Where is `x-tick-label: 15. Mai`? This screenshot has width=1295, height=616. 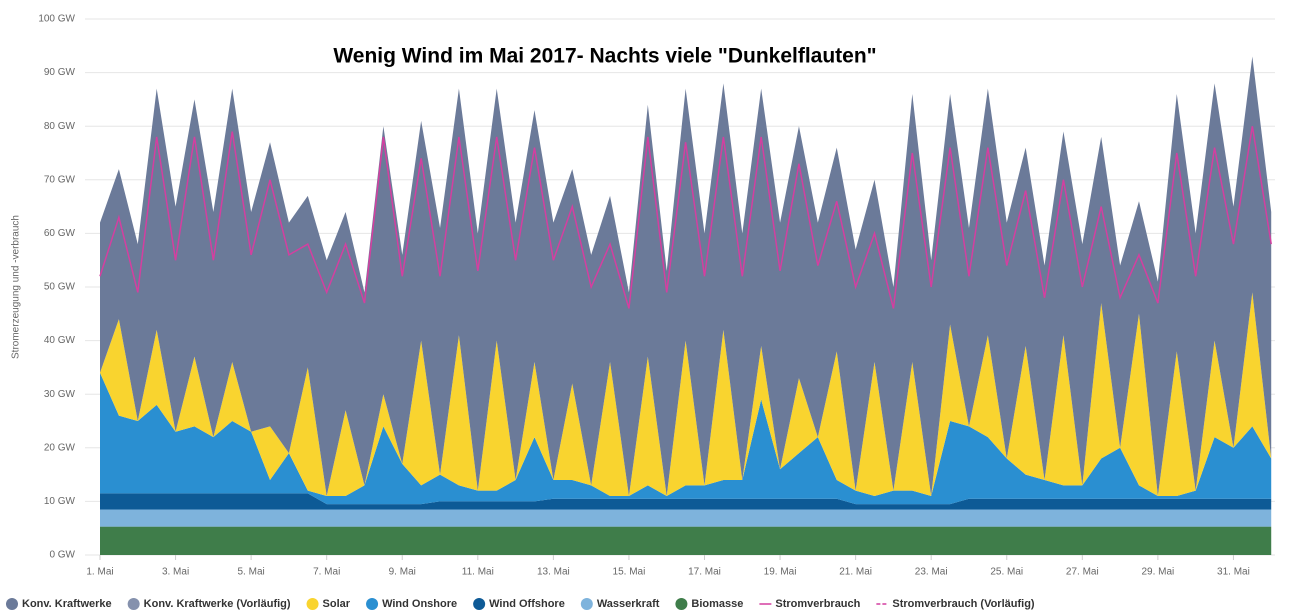
x-tick-label: 15. Mai is located at coordinates (629, 572).